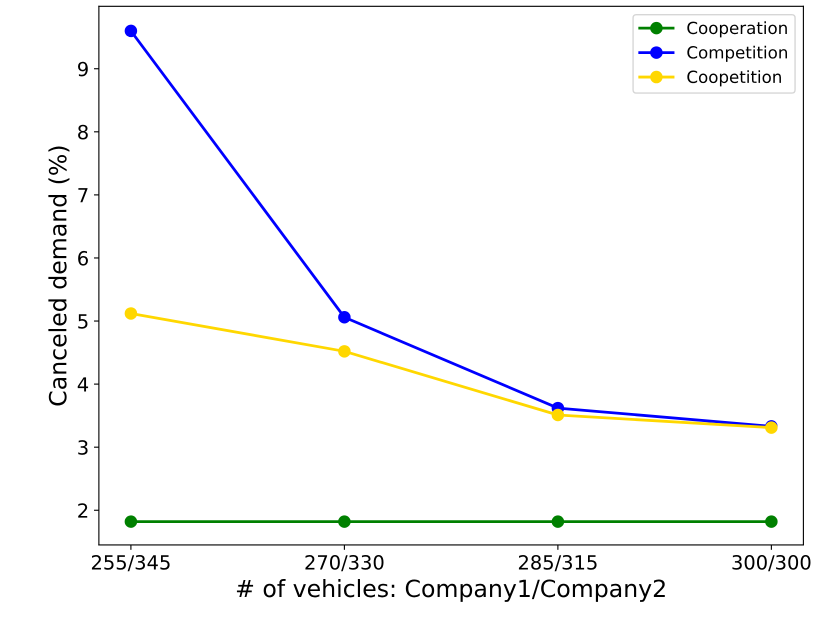 The width and height of the screenshot is (824, 630). Describe the element at coordinates (83, 132) in the screenshot. I see `y-tick-label: 8` at that location.